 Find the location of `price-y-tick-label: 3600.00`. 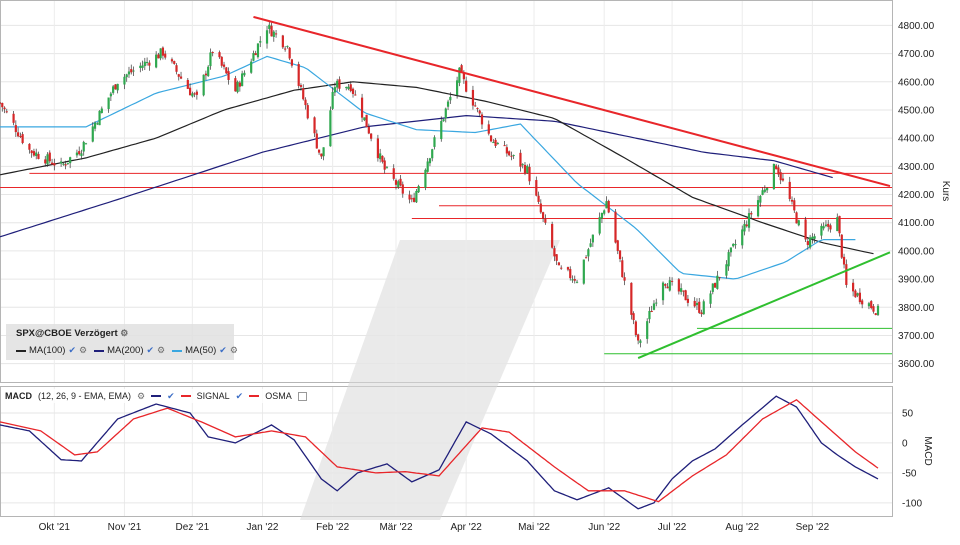

price-y-tick-label: 3600.00 is located at coordinates (916, 364).